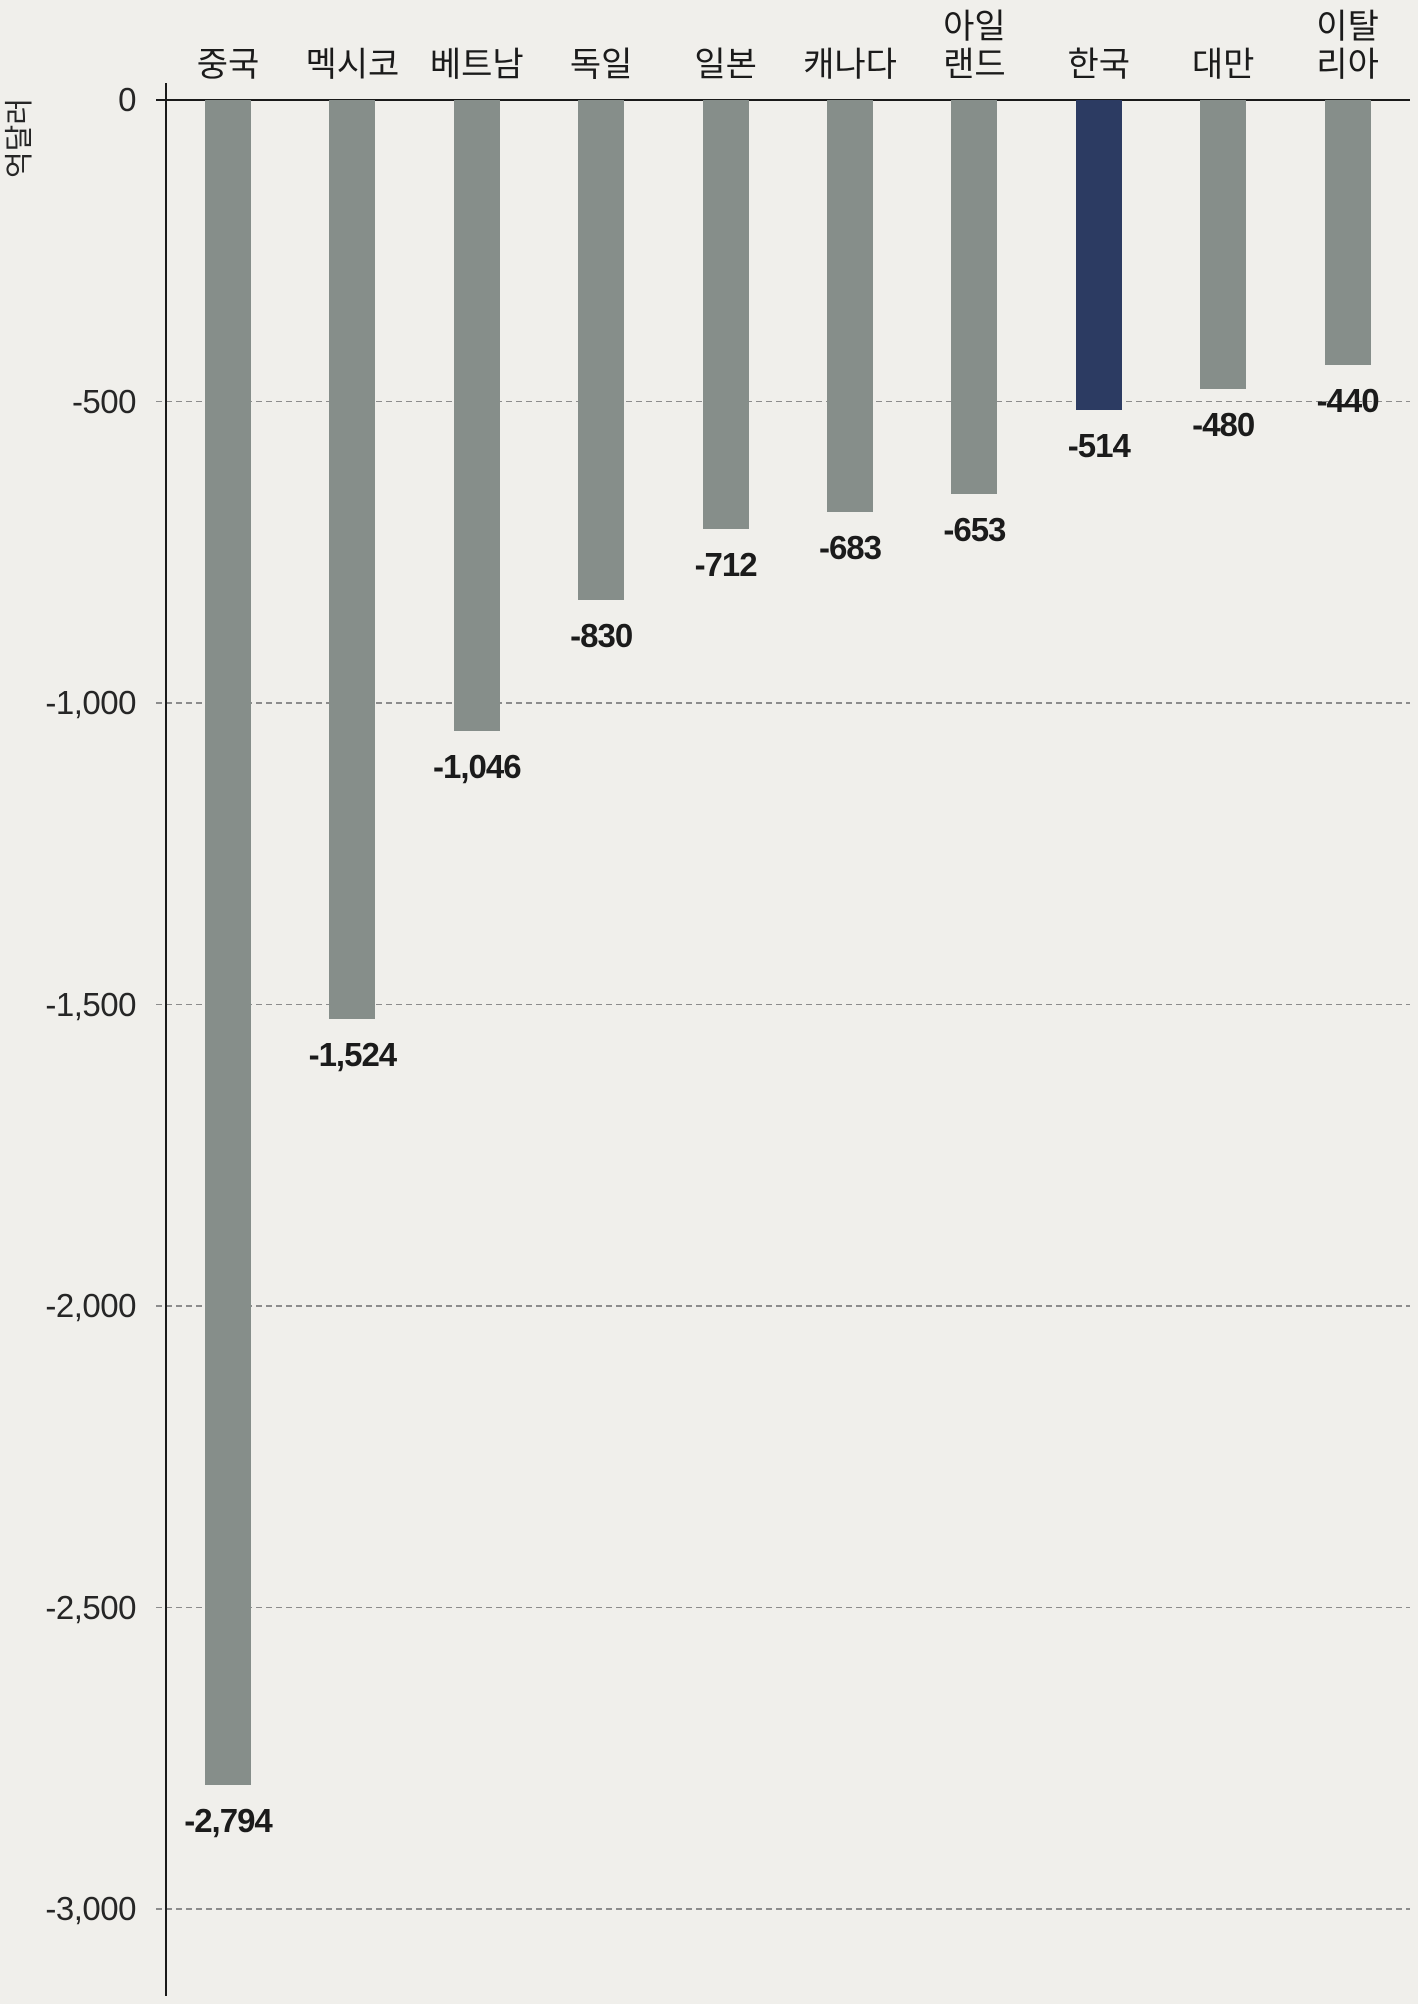 Image resolution: width=1418 pixels, height=2004 pixels. Describe the element at coordinates (353, 1054) in the screenshot. I see `bar-value-label-2: -1,524` at that location.